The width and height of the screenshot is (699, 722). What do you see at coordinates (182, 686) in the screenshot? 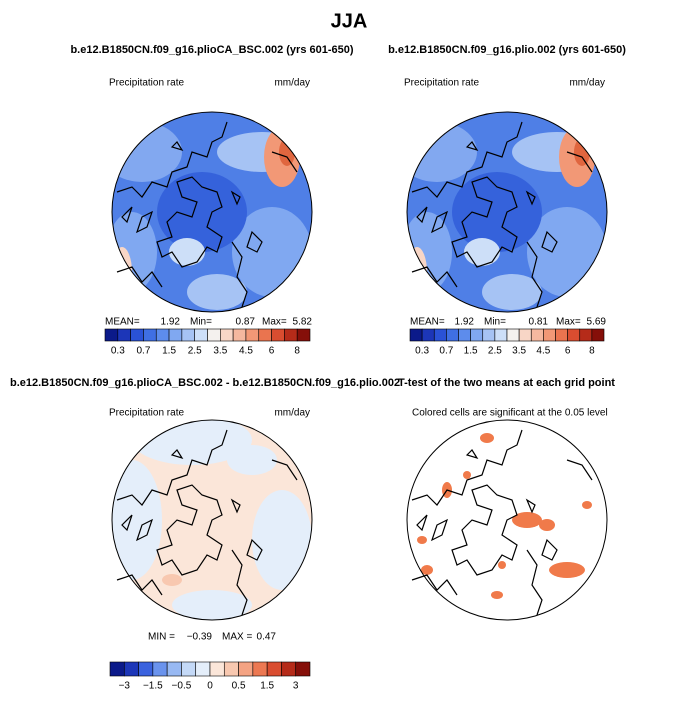
I see `colorbar-label: −0.5` at bounding box center [182, 686].